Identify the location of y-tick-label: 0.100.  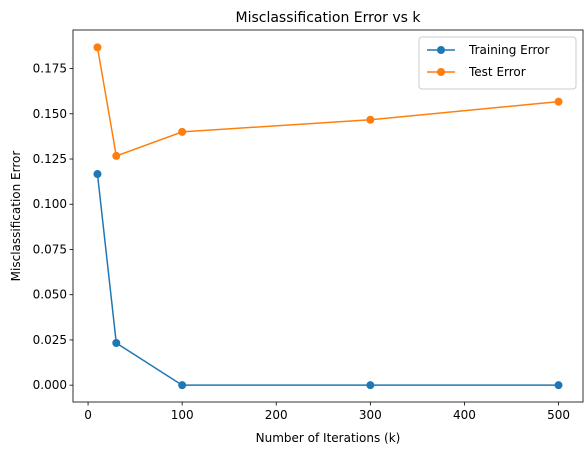
(50, 204).